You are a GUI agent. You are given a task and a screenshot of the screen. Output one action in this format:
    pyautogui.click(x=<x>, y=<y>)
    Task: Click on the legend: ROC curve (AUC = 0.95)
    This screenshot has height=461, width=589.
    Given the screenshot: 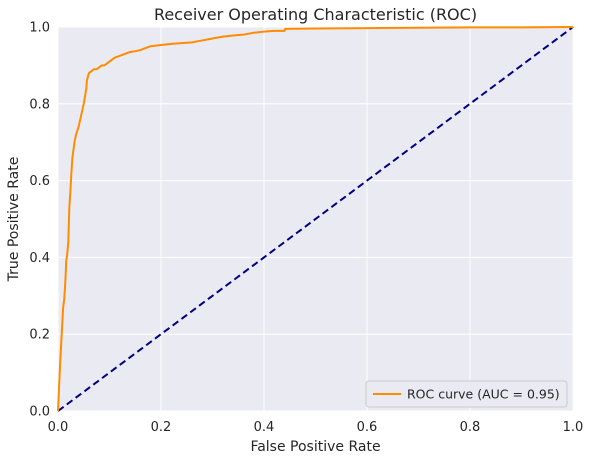 What is the action you would take?
    pyautogui.click(x=466, y=394)
    